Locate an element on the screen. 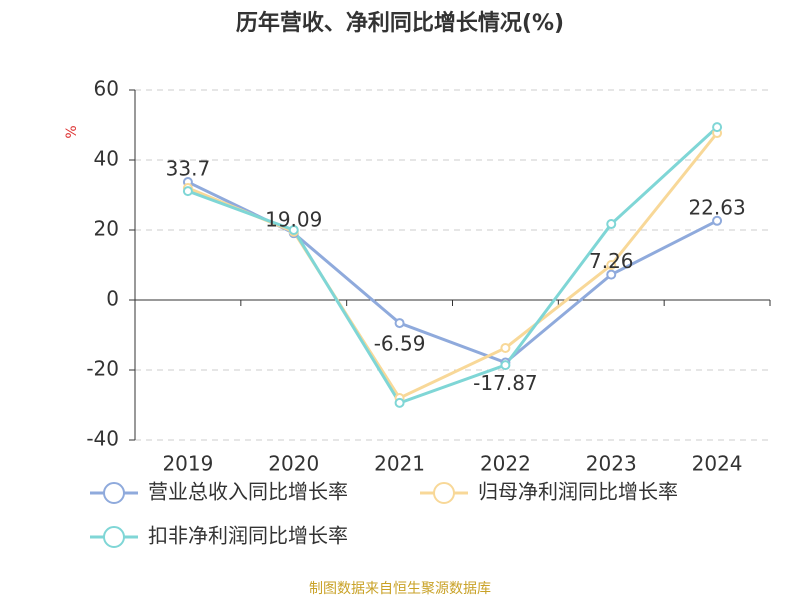  x-tick-label: 2020 is located at coordinates (293, 464).